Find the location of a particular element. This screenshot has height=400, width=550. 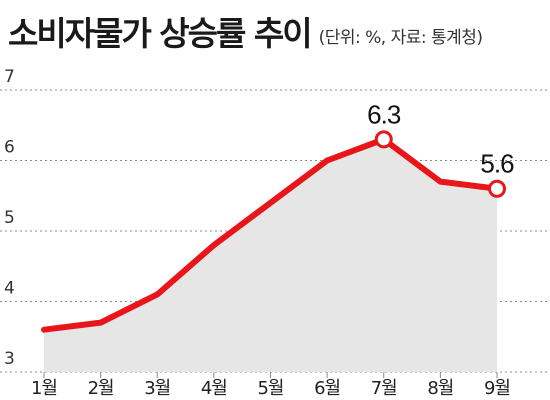

y-tick-label: 3 is located at coordinates (9, 359).